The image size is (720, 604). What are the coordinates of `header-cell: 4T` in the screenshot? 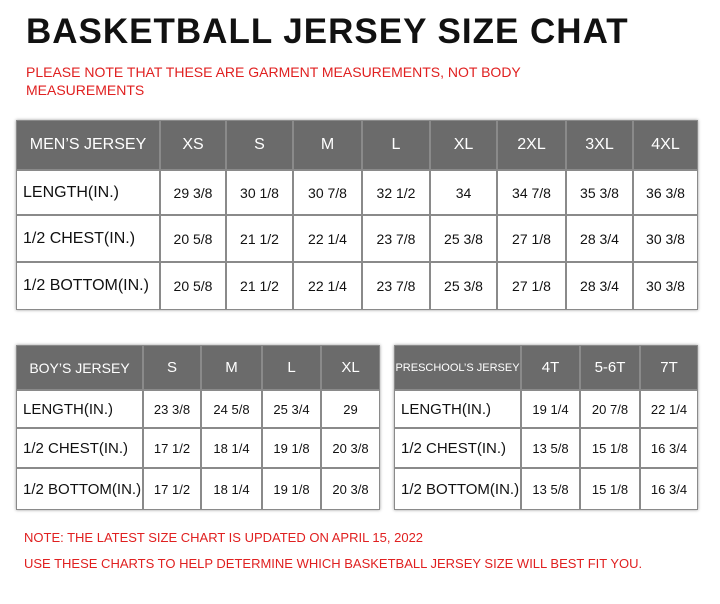 It's located at (550, 367).